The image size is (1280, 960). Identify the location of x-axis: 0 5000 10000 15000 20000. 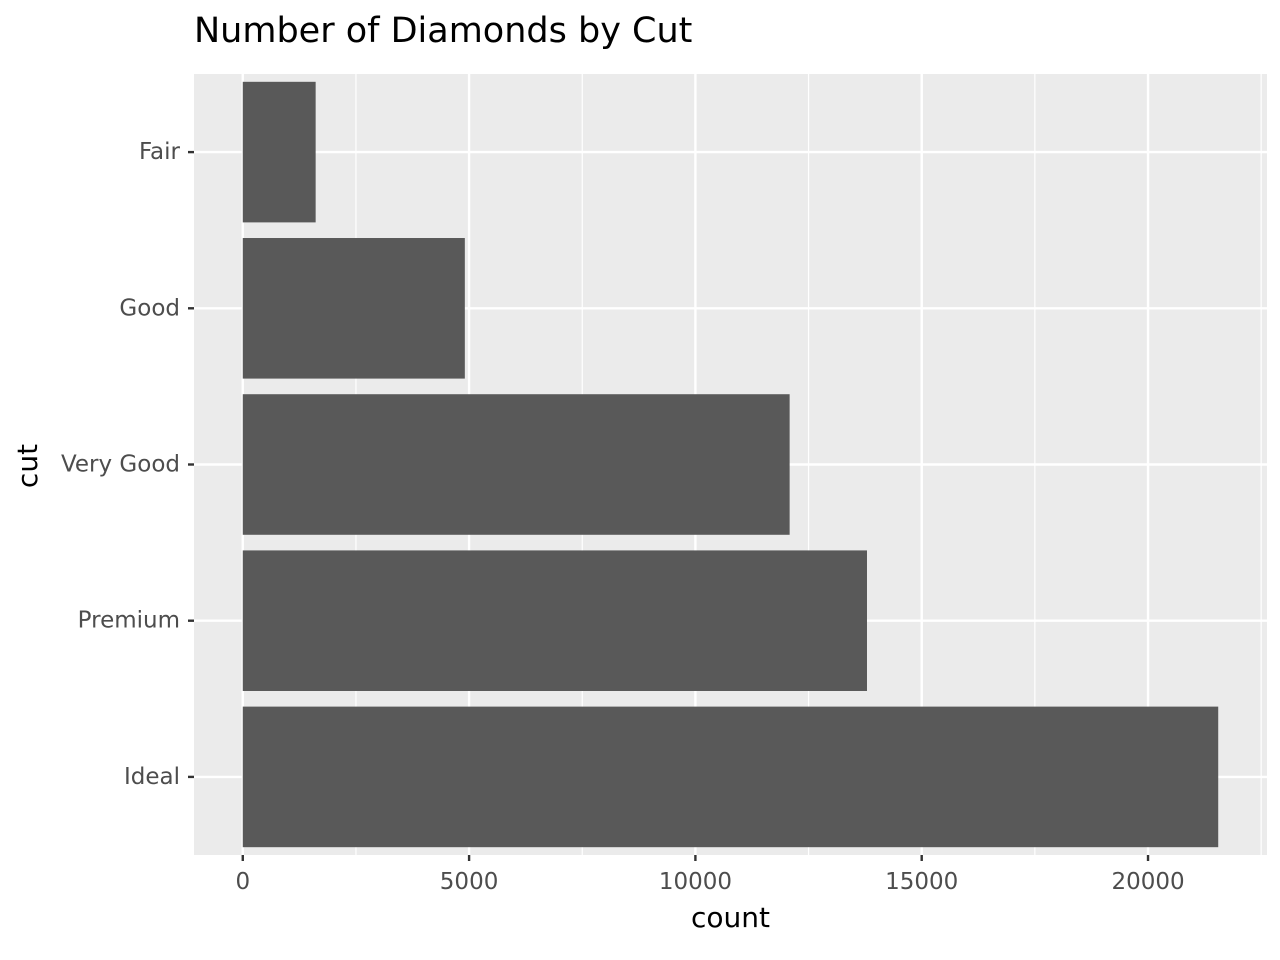
(710, 875).